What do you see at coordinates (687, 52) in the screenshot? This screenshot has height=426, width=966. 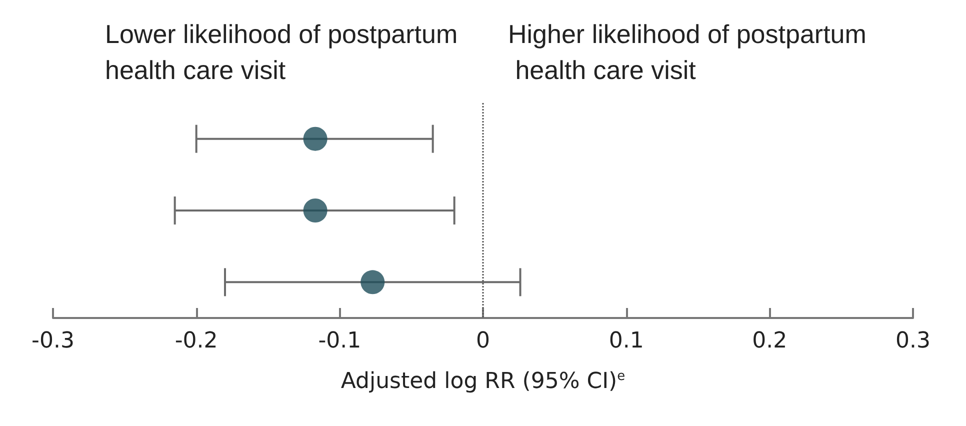 I see `text: Higher likelihood of postpartum health care visit` at bounding box center [687, 52].